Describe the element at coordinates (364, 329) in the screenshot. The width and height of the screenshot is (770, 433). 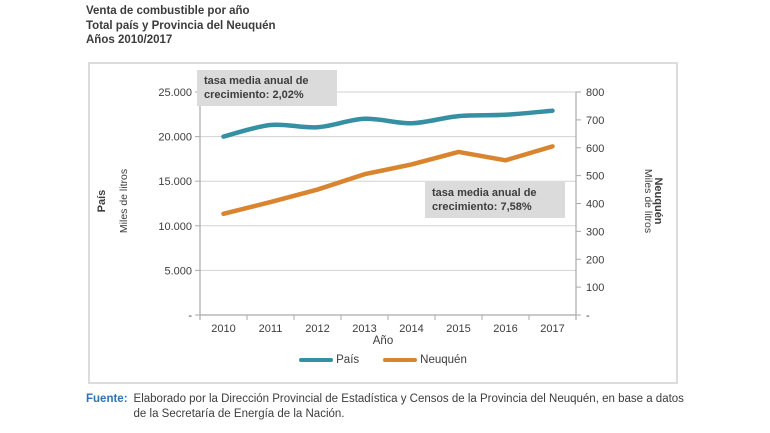
I see `x-tick-label-2013: 2013` at that location.